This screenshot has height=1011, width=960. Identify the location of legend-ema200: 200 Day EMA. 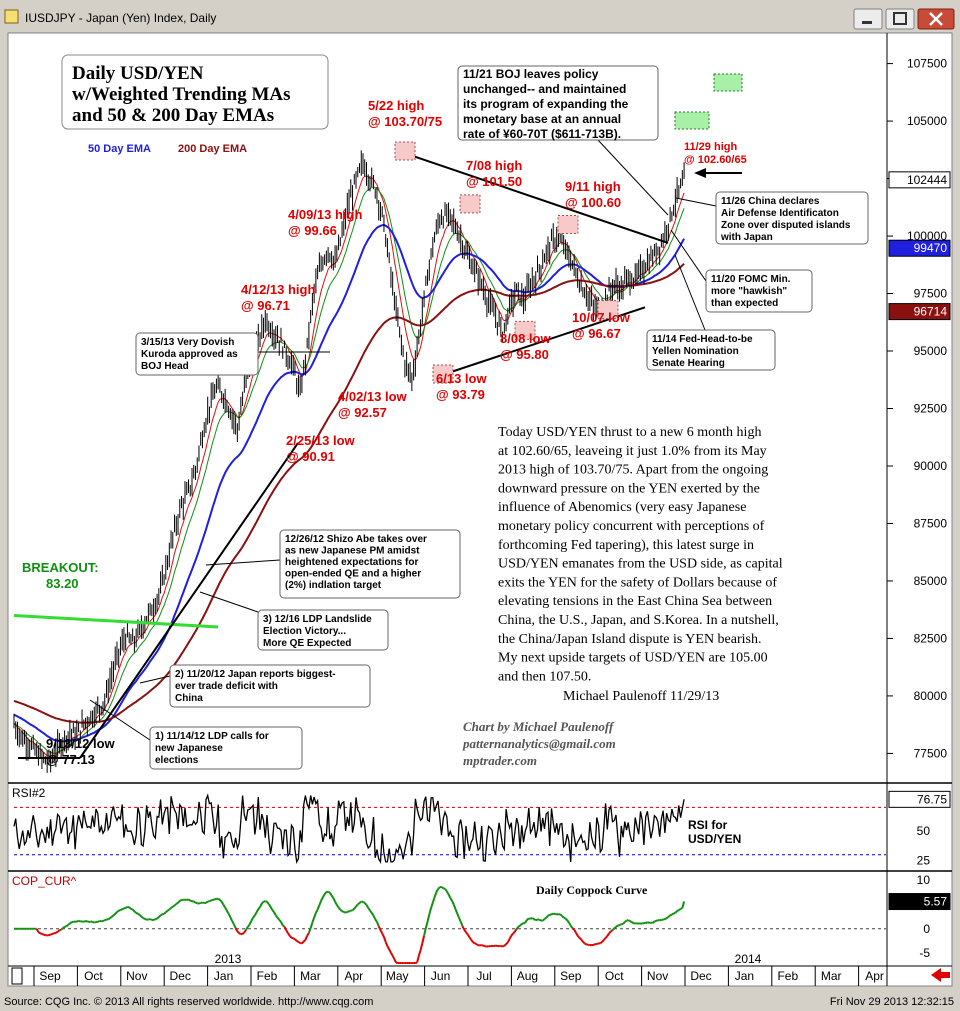
(212, 149).